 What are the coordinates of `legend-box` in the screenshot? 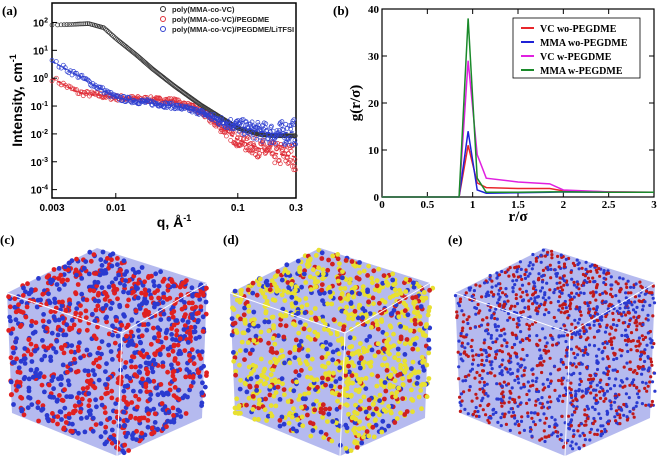 It's located at (576, 48).